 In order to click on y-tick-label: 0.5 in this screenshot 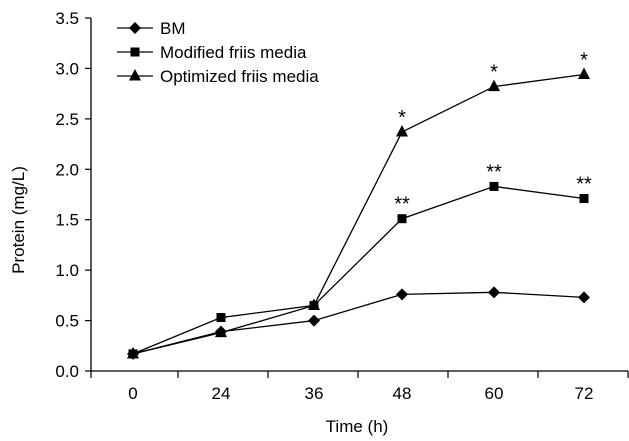, I will do `click(67, 321)`.